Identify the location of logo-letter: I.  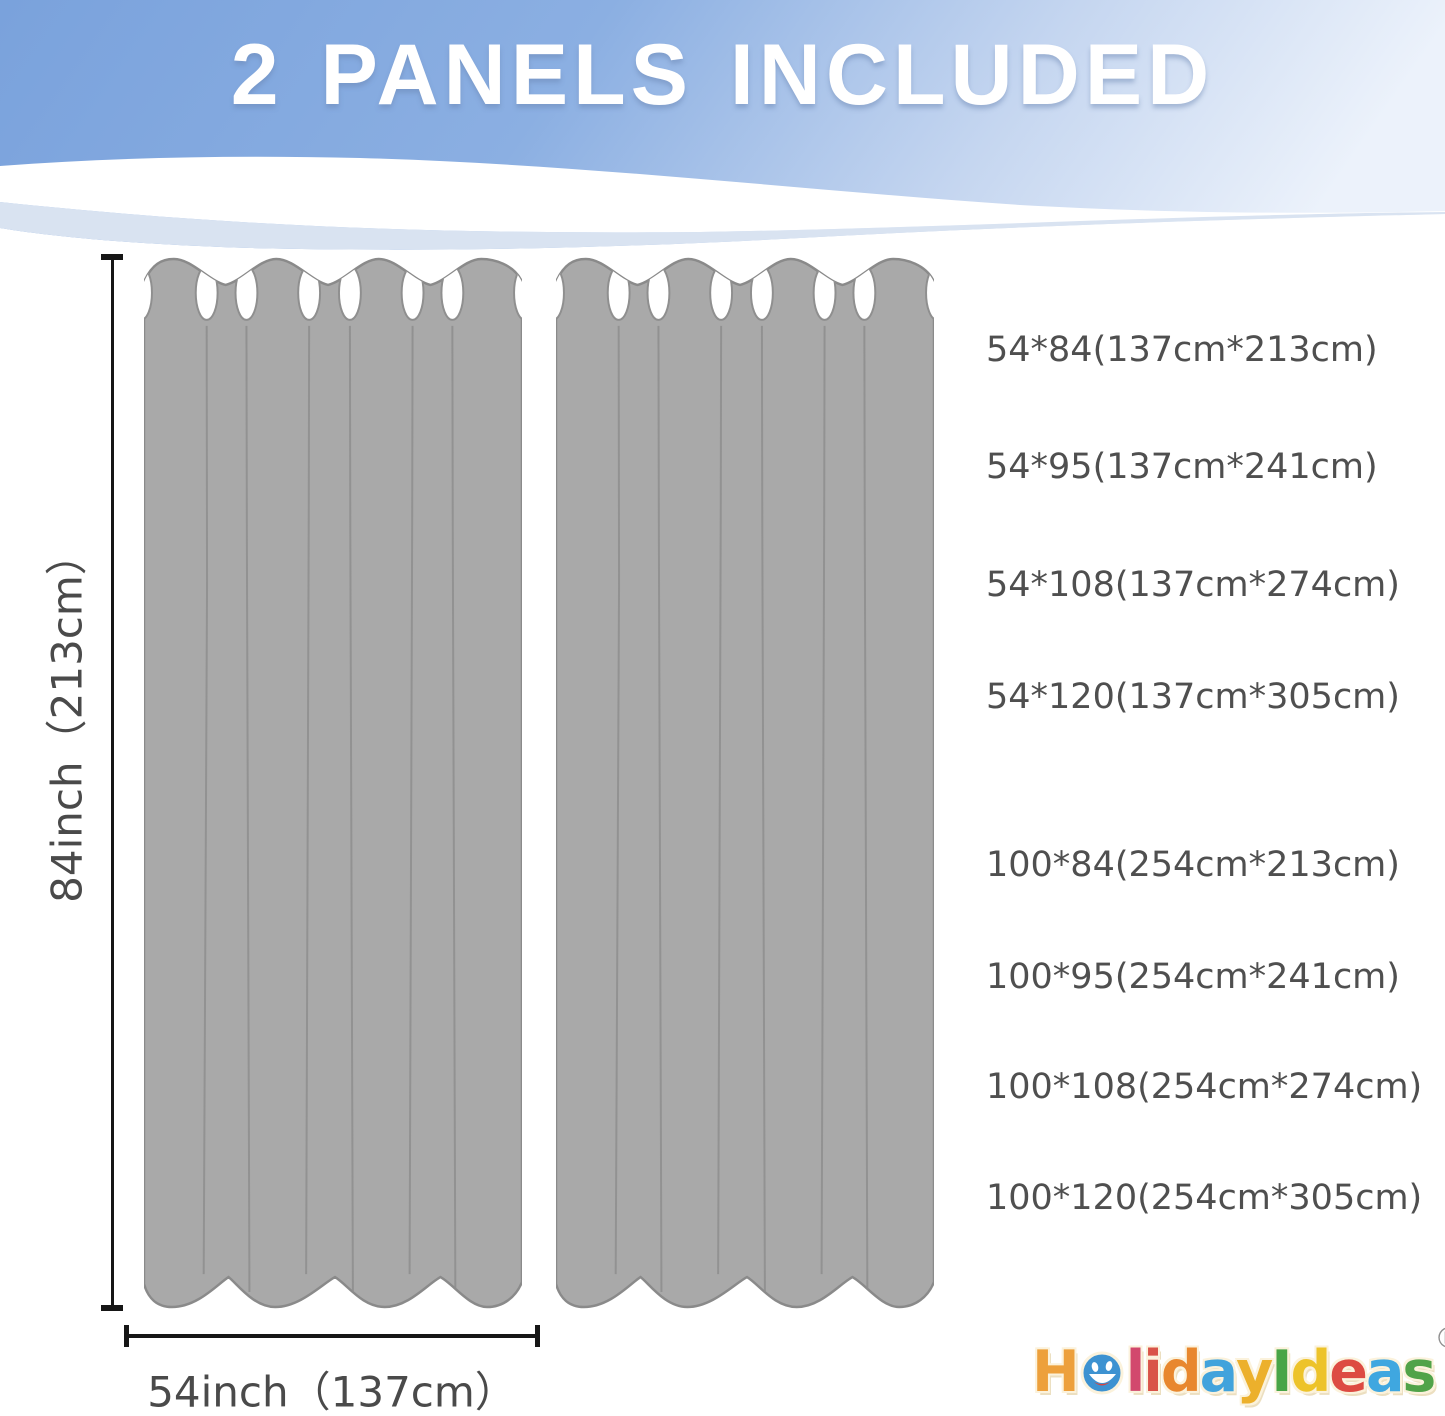
(1281, 1372).